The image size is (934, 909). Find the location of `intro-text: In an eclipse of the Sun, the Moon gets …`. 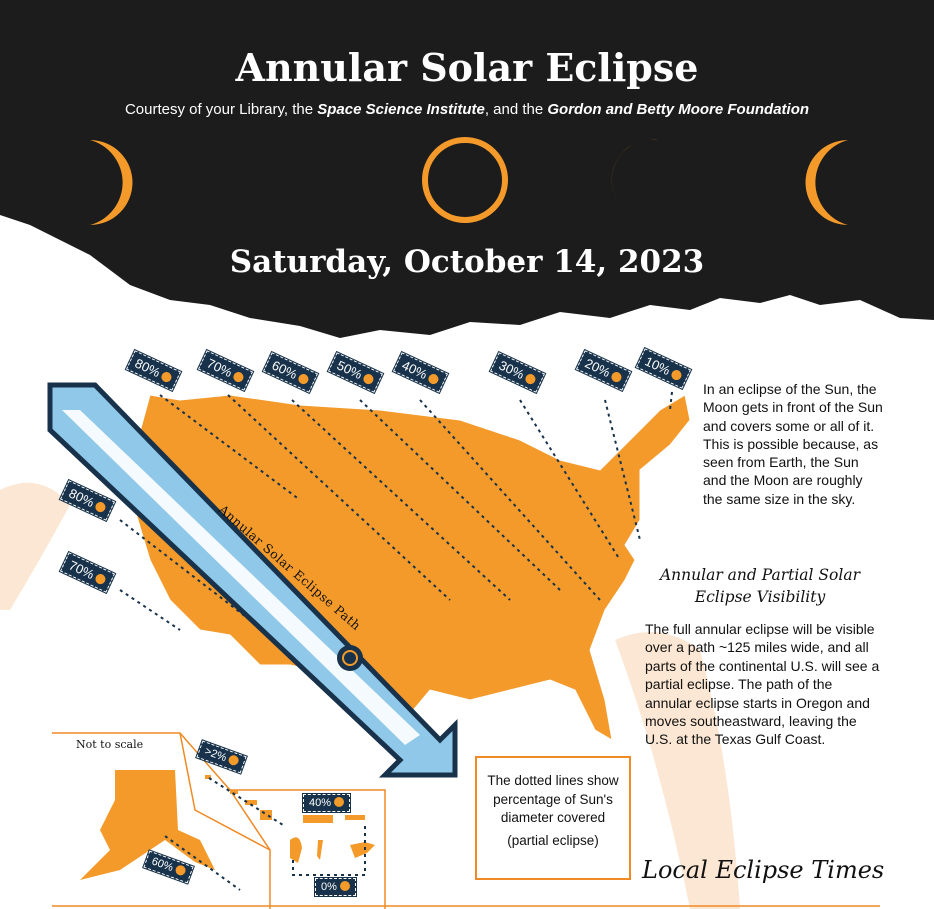

intro-text: In an eclipse of the Sun, the Moon gets … is located at coordinates (793, 444).